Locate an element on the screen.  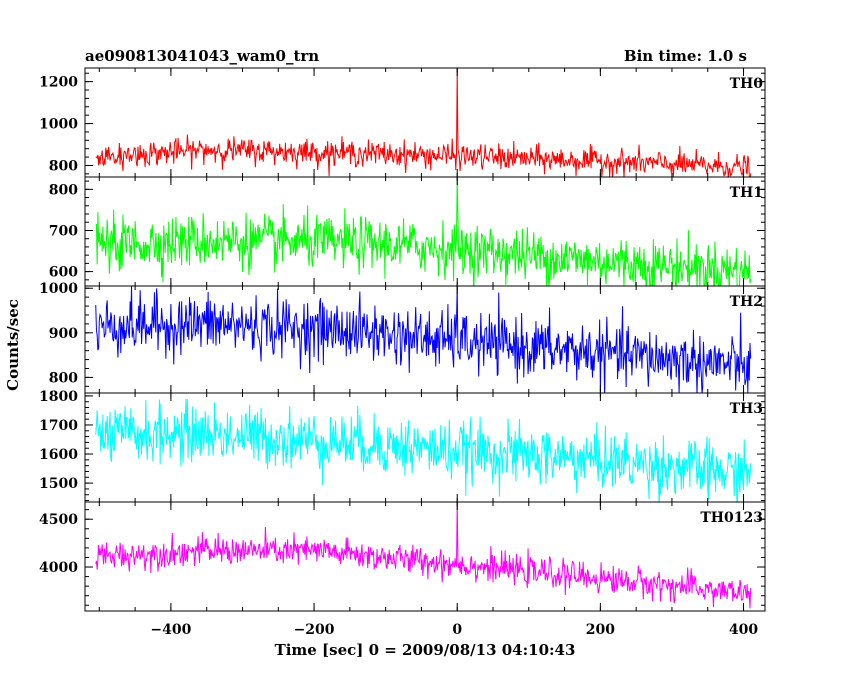
y-tick-label: 4500 is located at coordinates (58, 520).